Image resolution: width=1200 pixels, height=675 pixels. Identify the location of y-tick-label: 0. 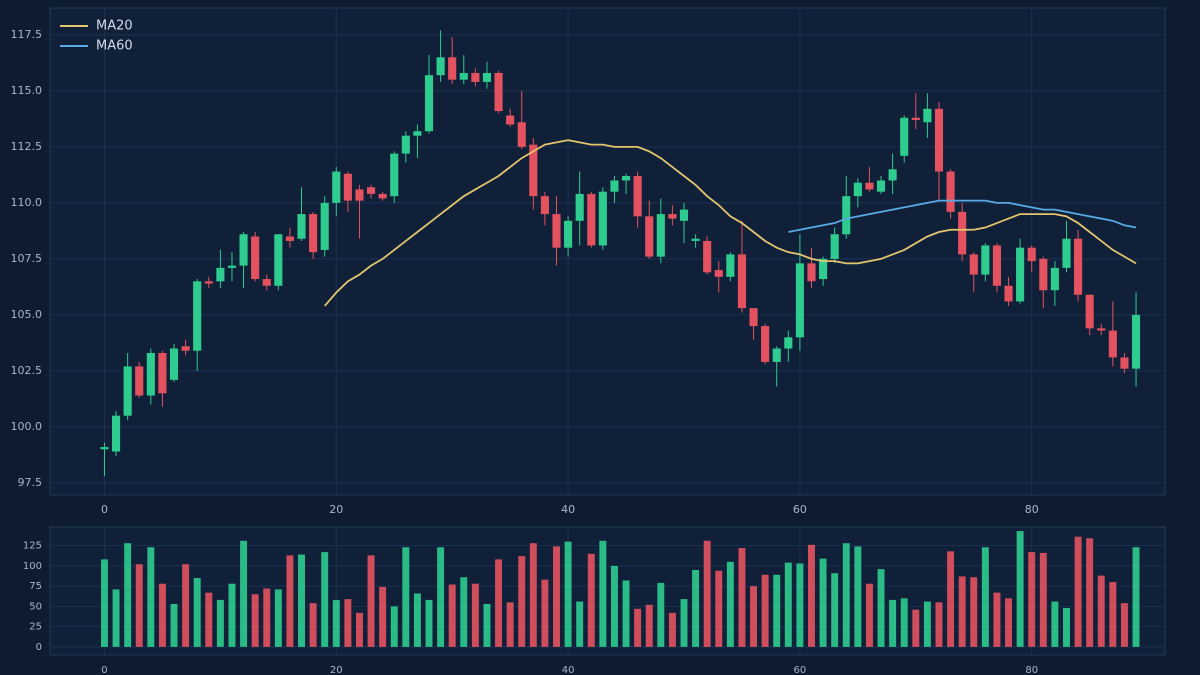
(39, 647).